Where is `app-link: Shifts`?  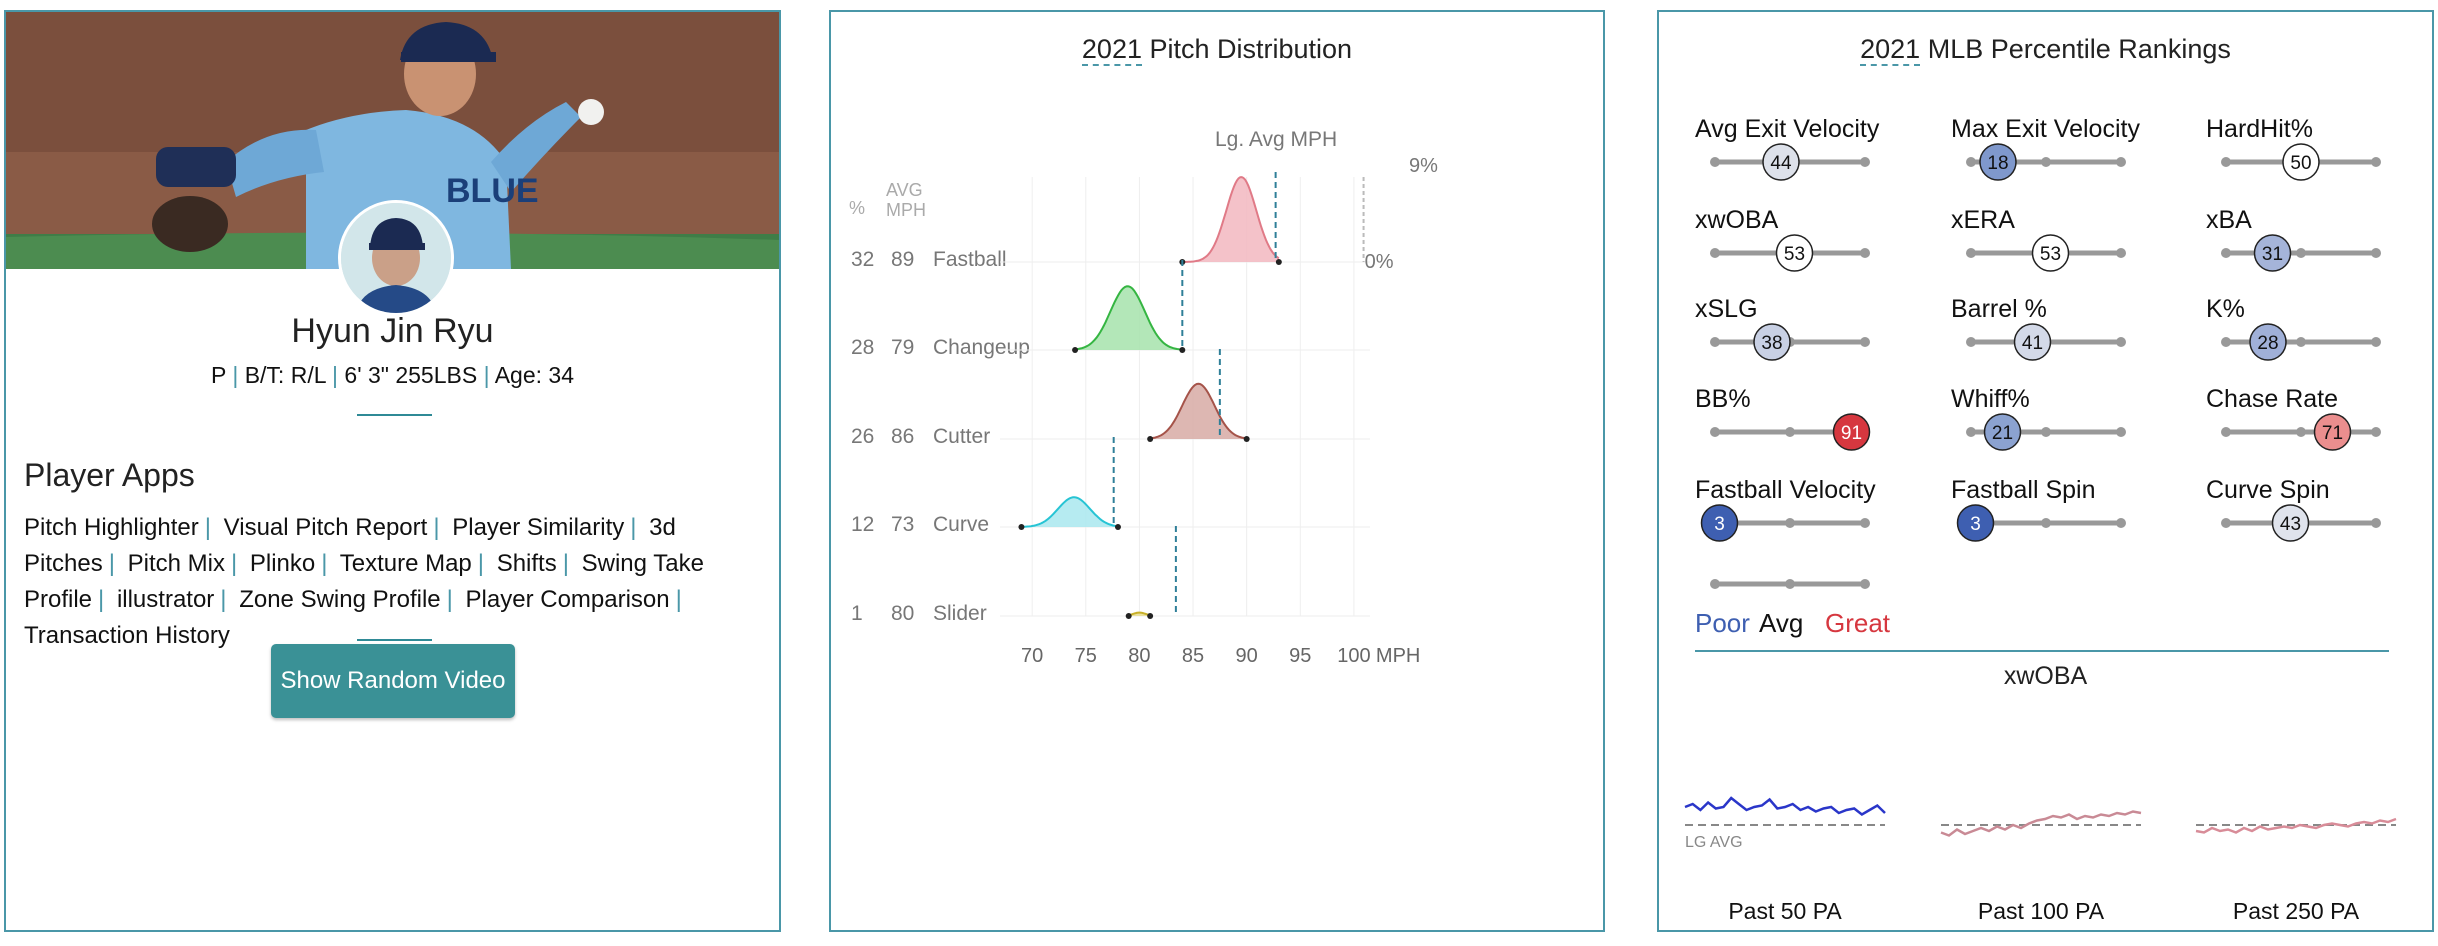
app-link: Shifts is located at coordinates (526, 563).